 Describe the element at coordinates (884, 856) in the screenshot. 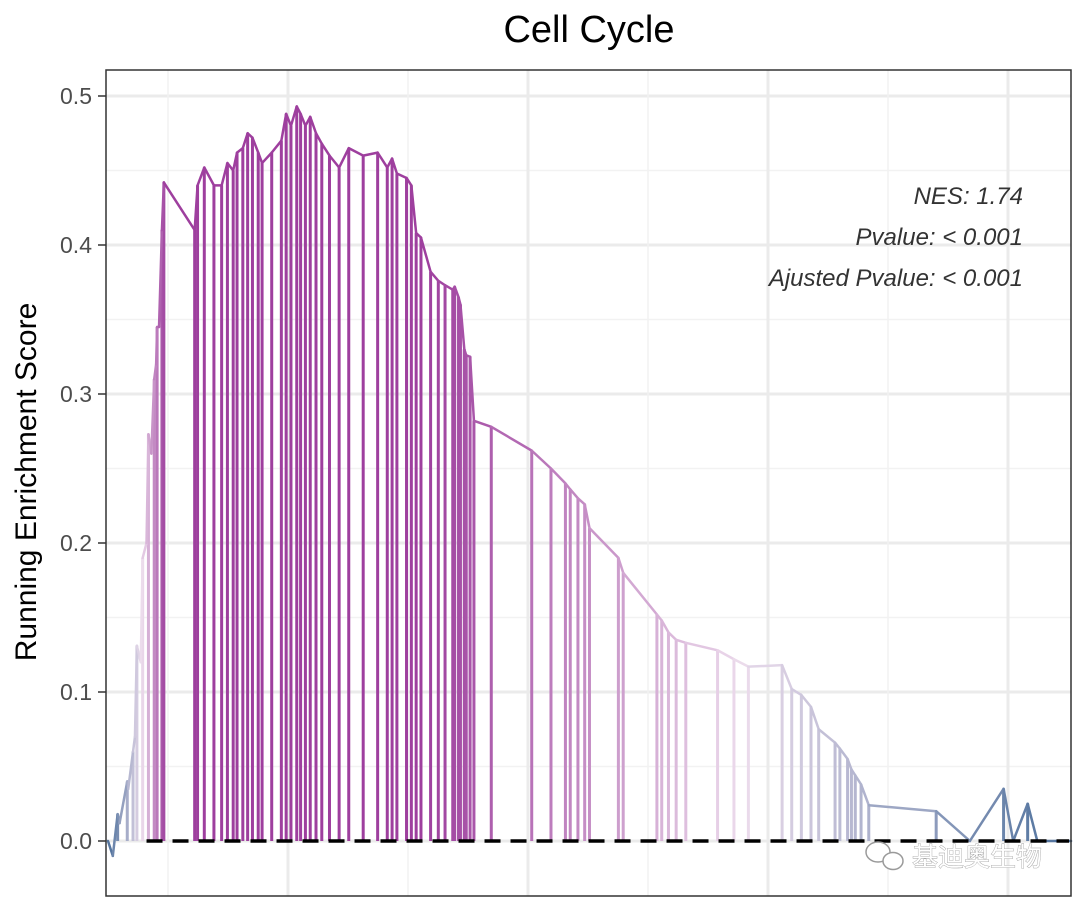

I see `wechat-icon` at that location.